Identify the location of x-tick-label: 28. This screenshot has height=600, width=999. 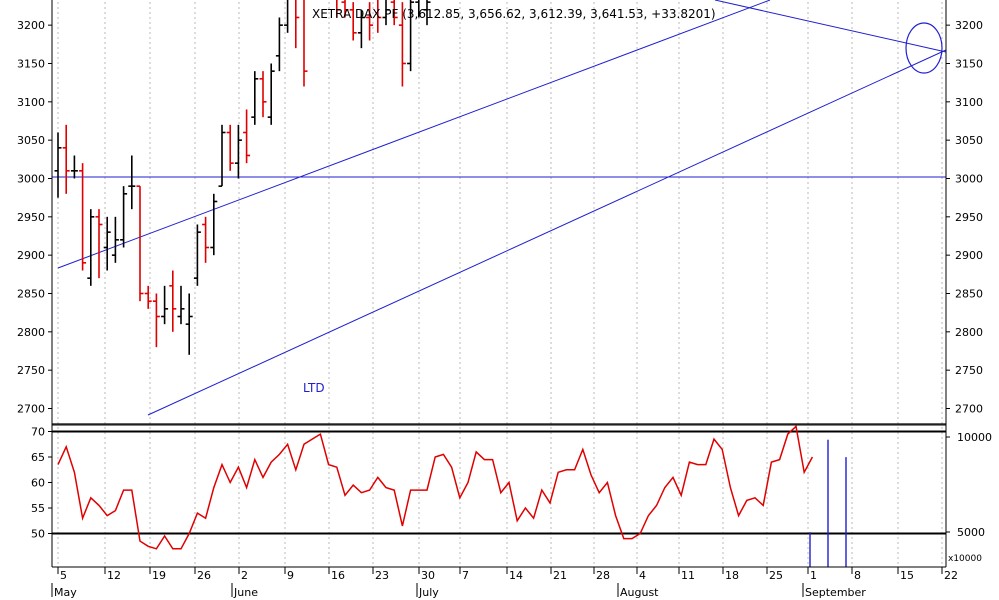
(603, 575).